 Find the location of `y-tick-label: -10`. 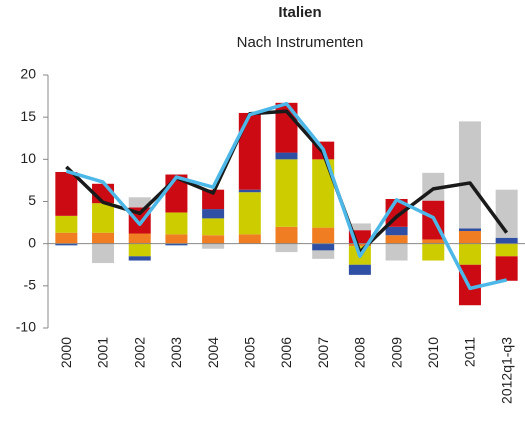

y-tick-label: -10 is located at coordinates (26, 327).